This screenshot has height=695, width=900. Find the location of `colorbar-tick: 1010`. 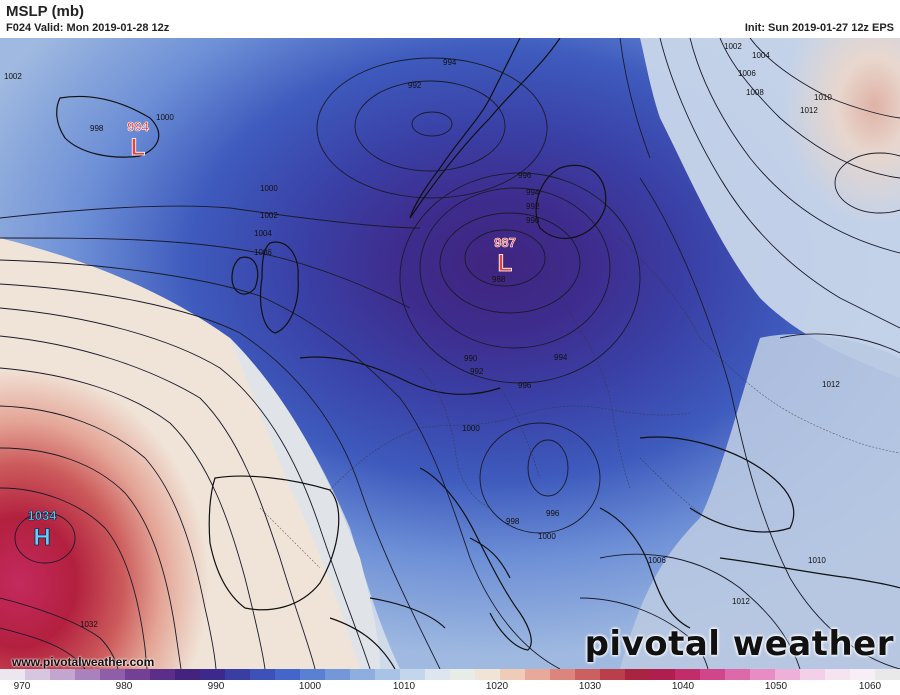

colorbar-tick: 1010 is located at coordinates (404, 686).